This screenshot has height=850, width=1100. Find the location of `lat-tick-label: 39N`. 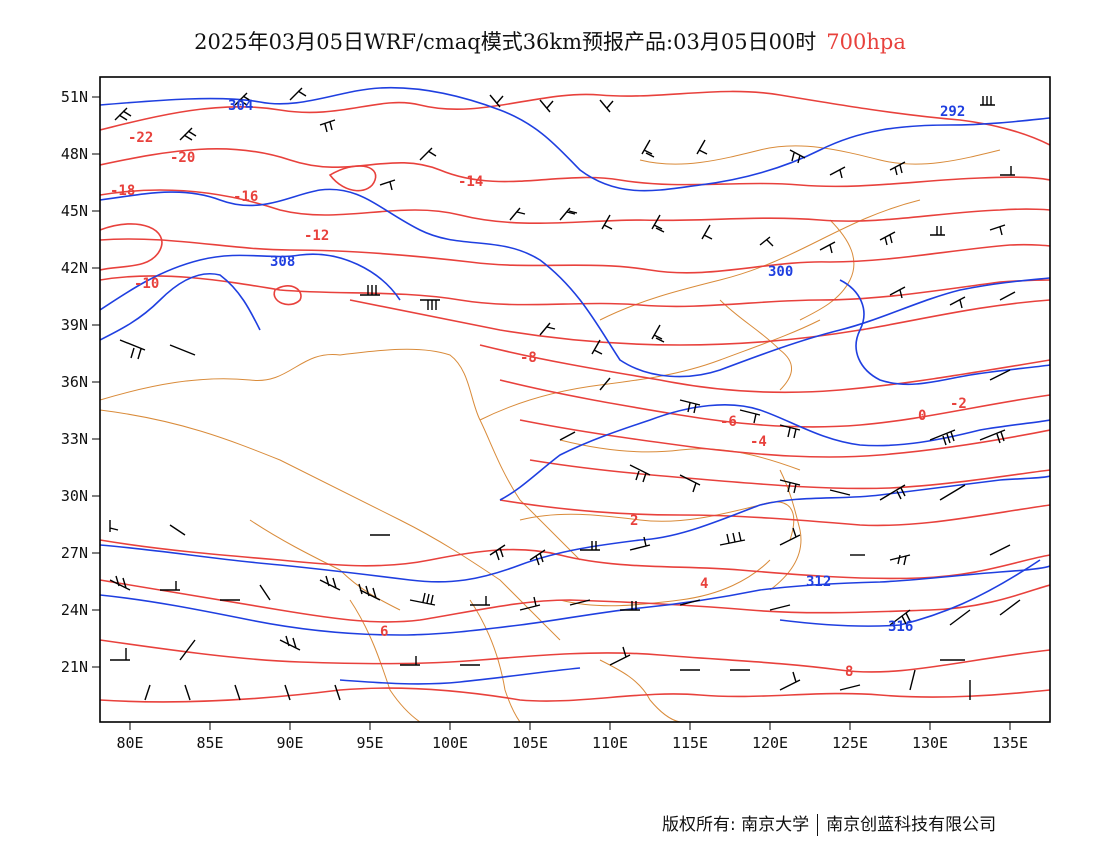

lat-tick-label: 39N is located at coordinates (74, 325).